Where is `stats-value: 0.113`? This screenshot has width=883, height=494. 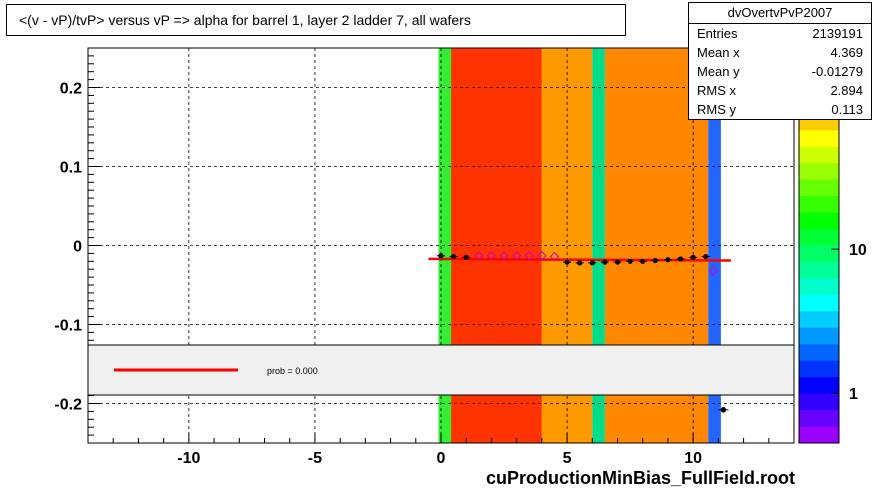
stats-value: 0.113 is located at coordinates (847, 109).